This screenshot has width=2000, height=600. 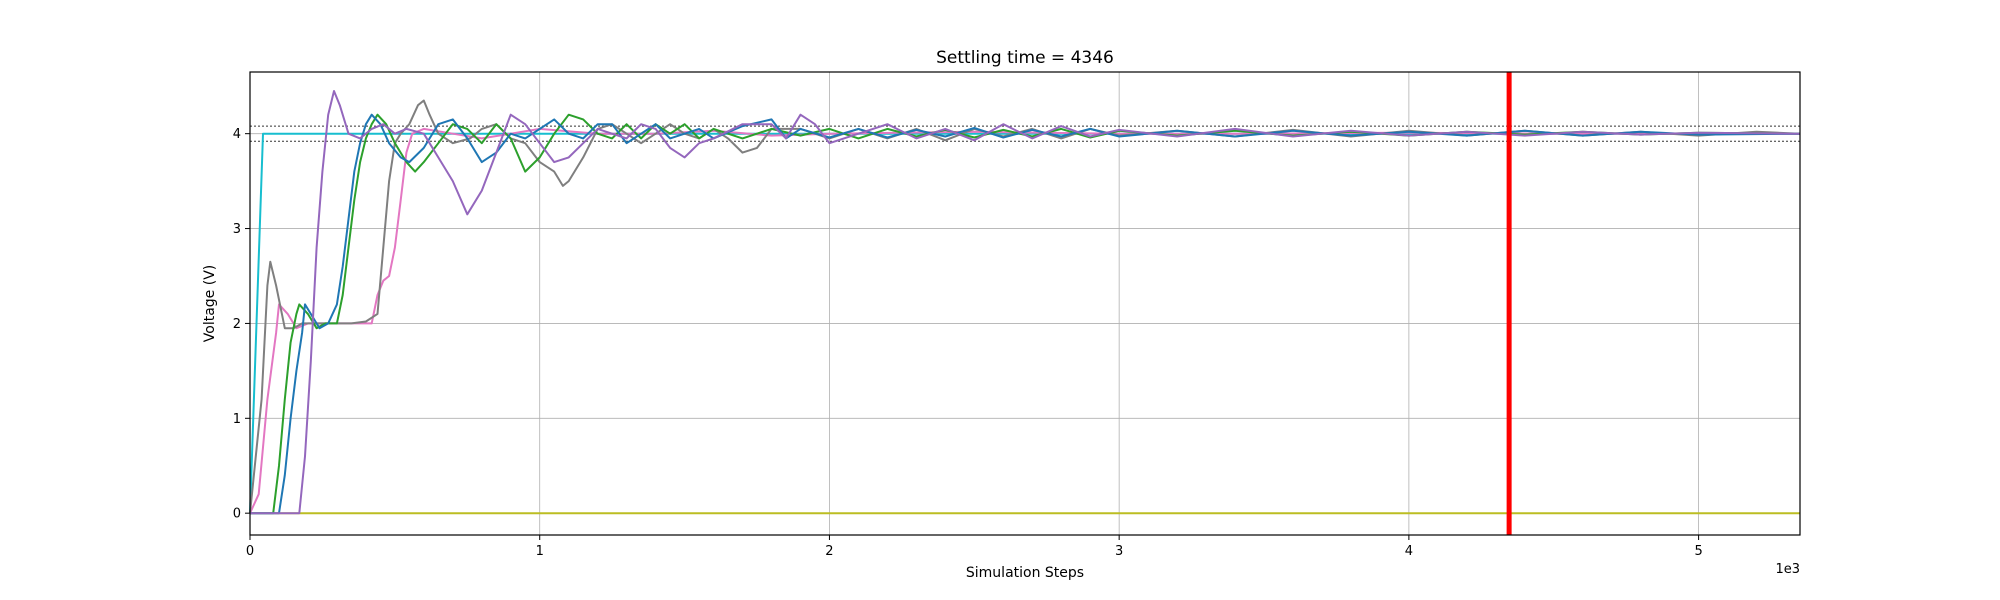 I want to click on x-tick-label: 1, so click(x=540, y=551).